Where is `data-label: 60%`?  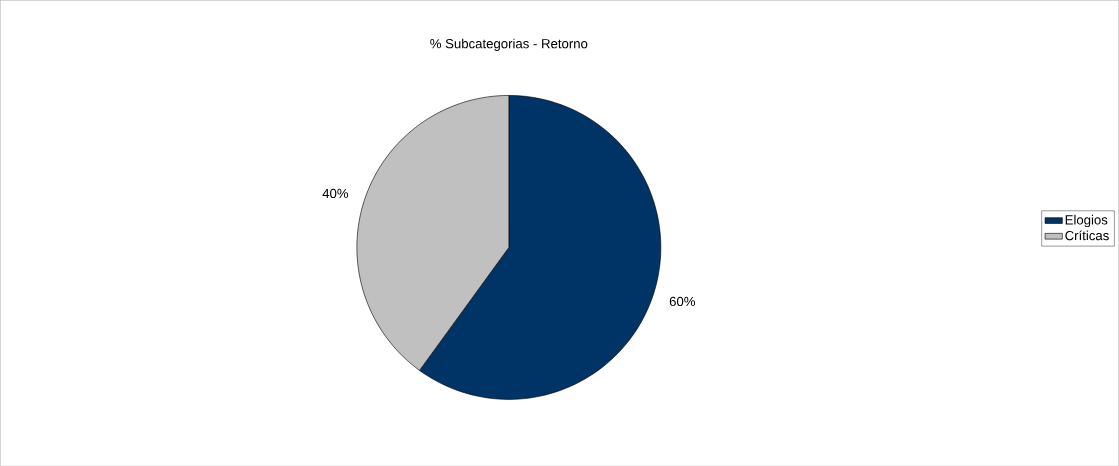 data-label: 60% is located at coordinates (682, 301).